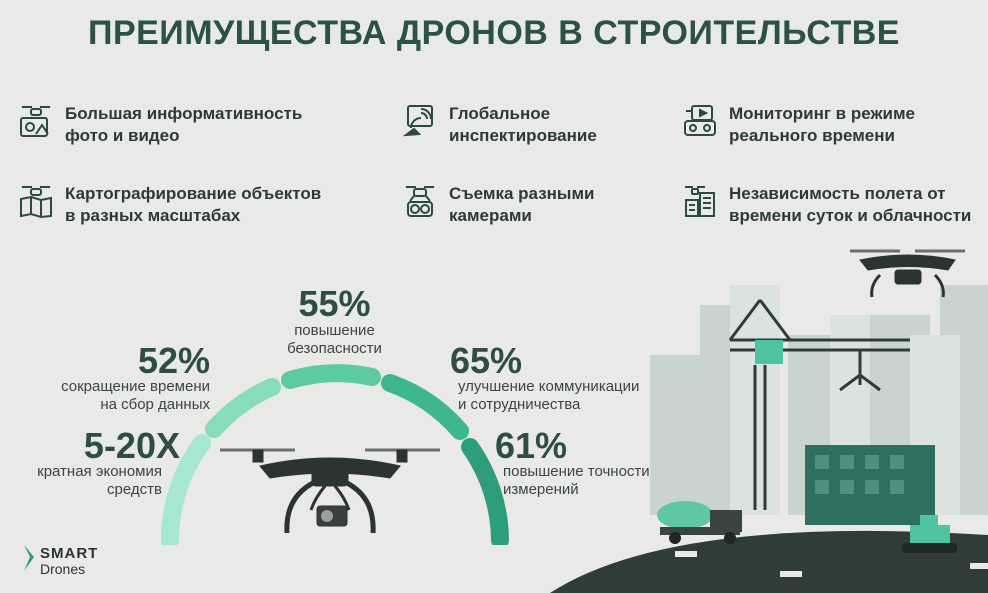  Describe the element at coordinates (798, 125) in the screenshot. I see `feature-monitoring: Мониторинг в режиме реального времени` at that location.